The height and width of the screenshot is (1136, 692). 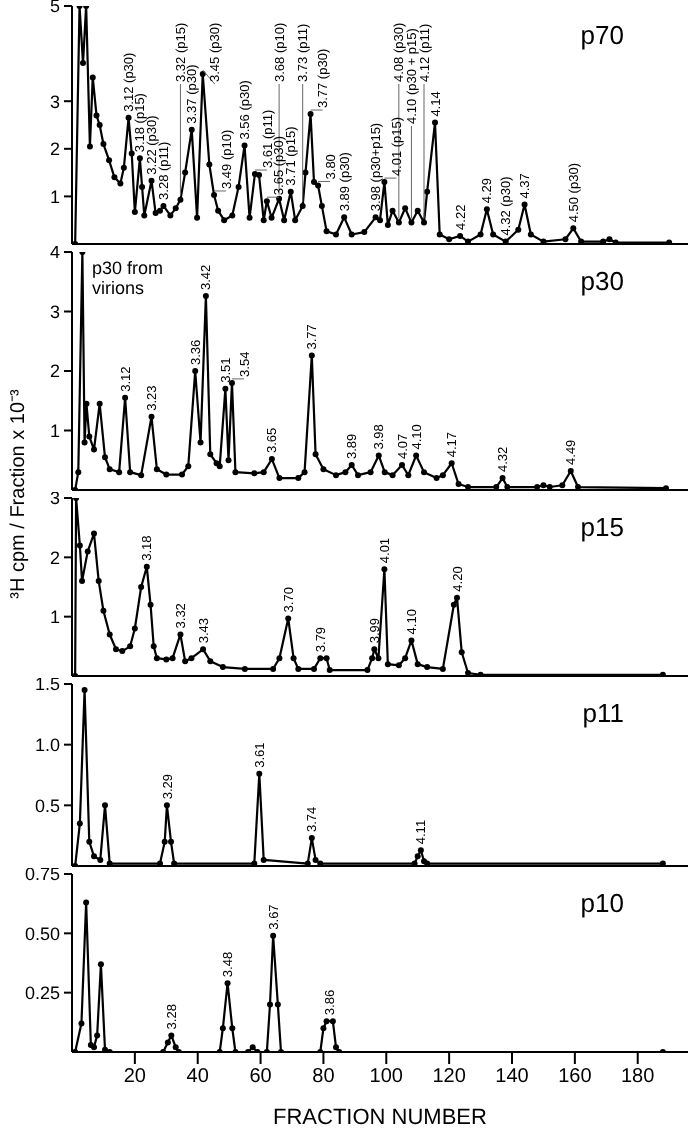 I want to click on annotation: p30 from virions, so click(x=128, y=278).